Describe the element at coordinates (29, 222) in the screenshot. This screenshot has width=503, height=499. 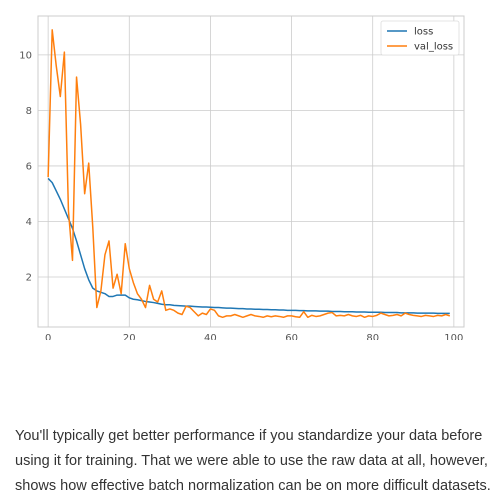
I see `y-tick-label: 4` at that location.